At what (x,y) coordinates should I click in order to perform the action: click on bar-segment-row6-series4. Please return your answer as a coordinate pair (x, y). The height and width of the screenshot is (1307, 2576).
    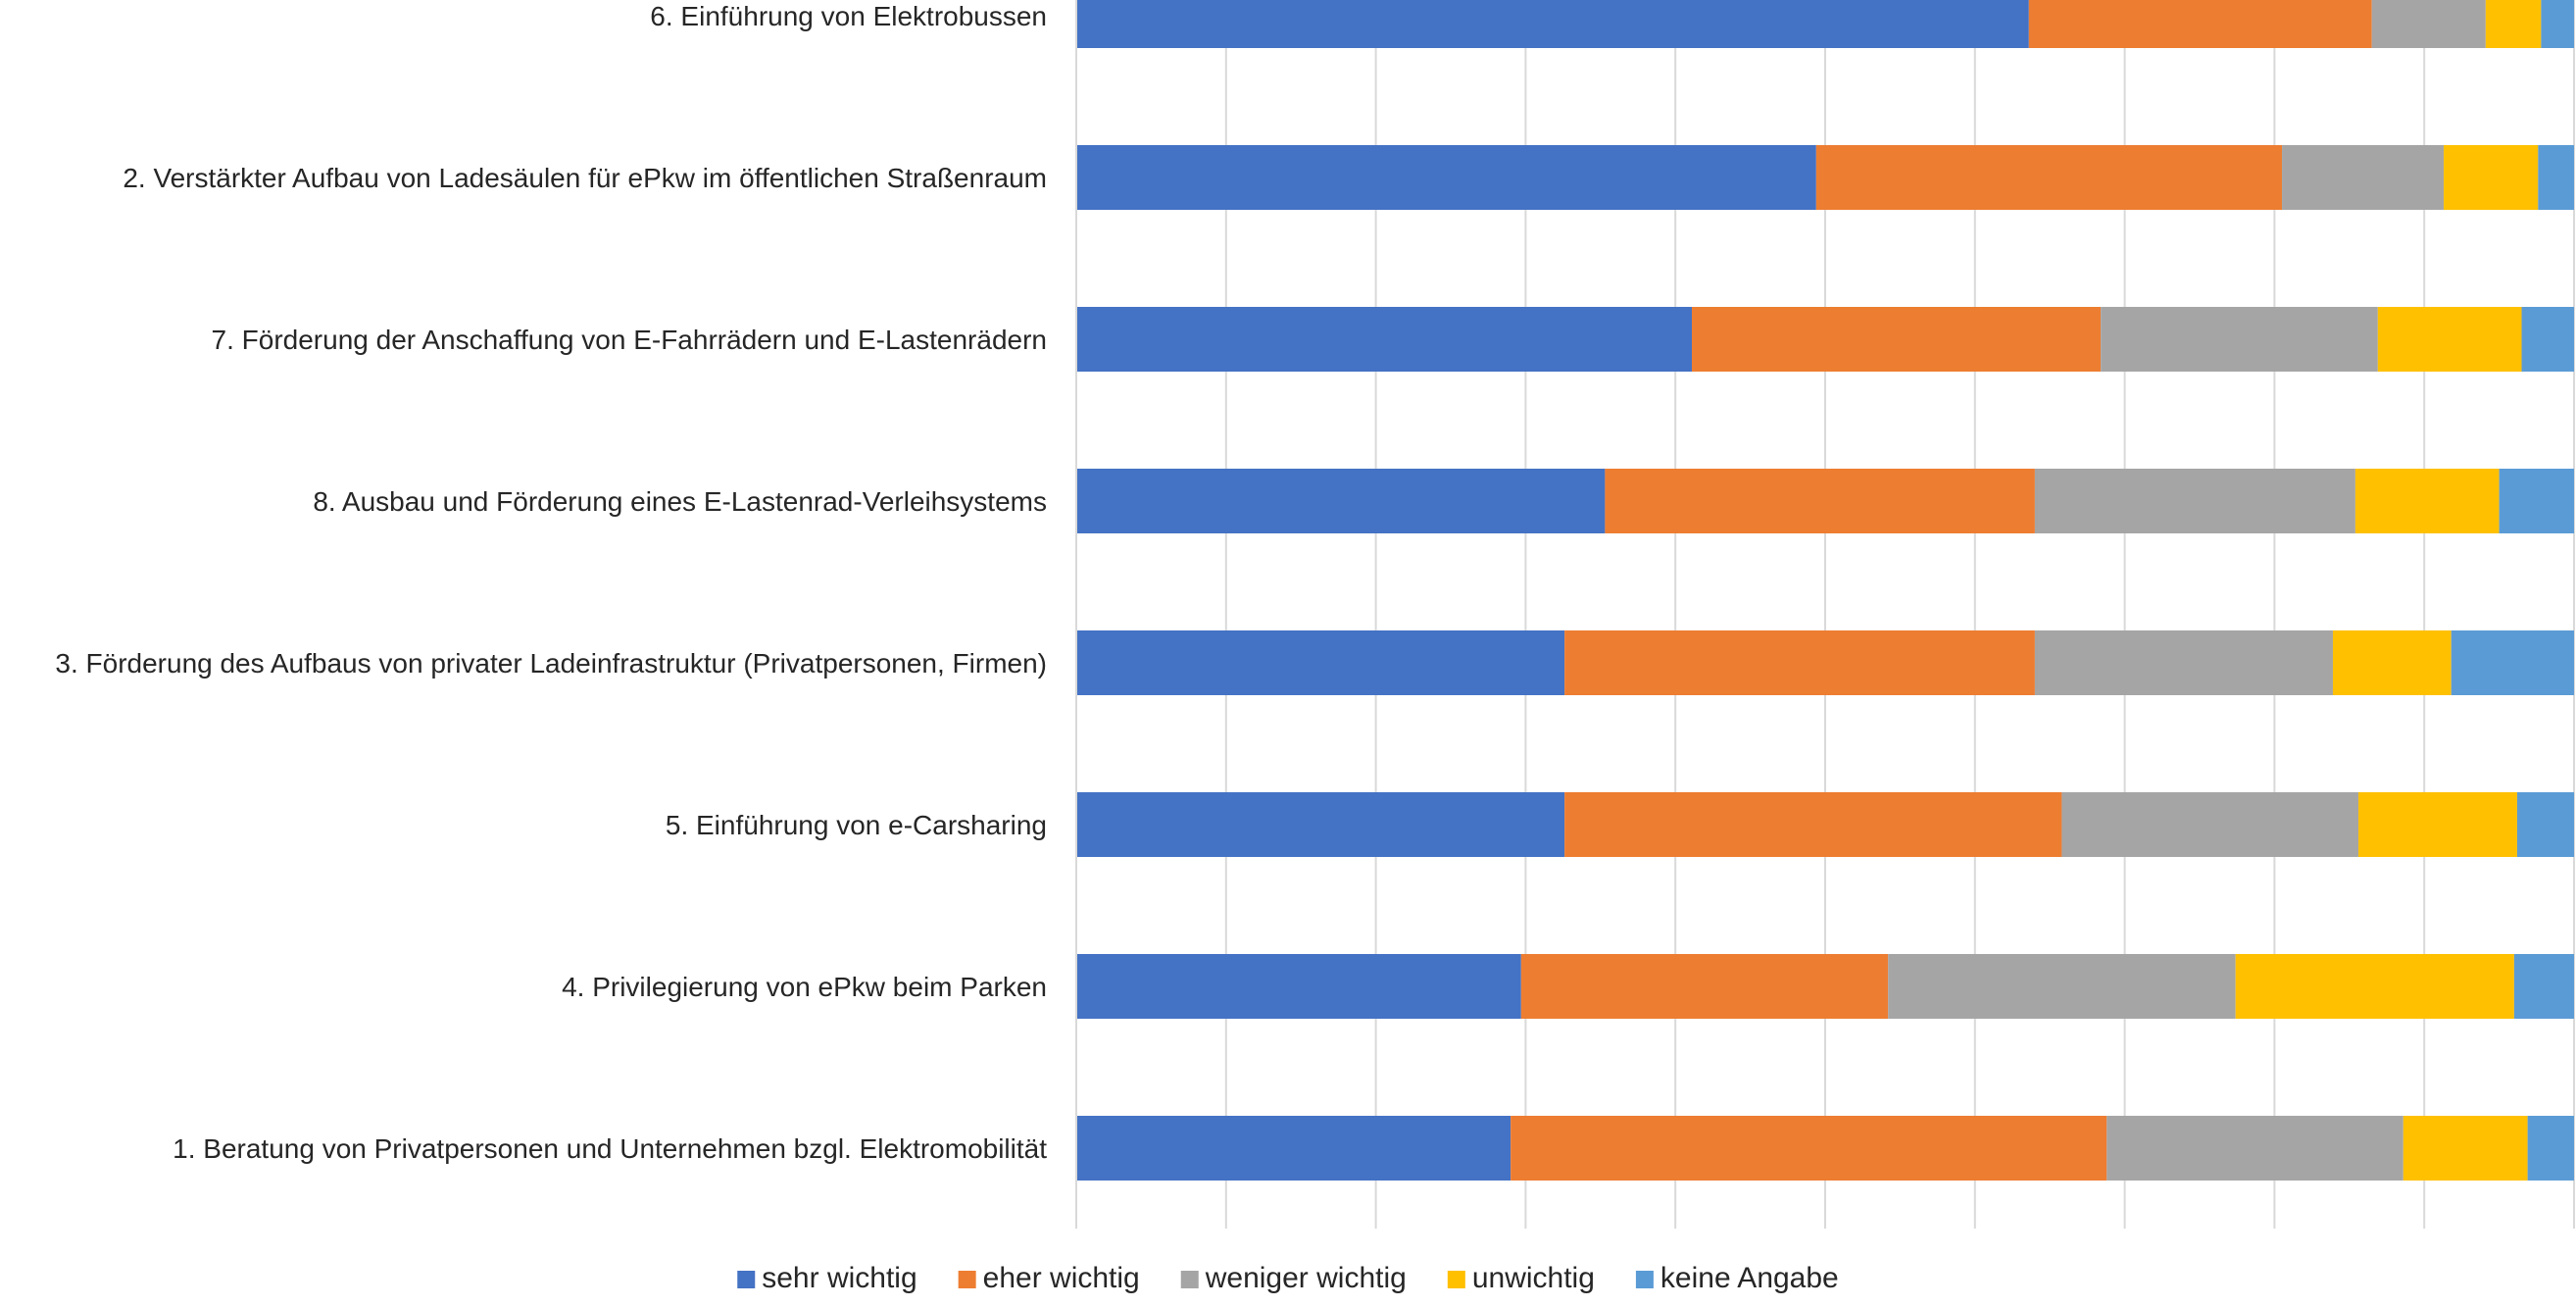
    Looking at the image, I should click on (2437, 825).